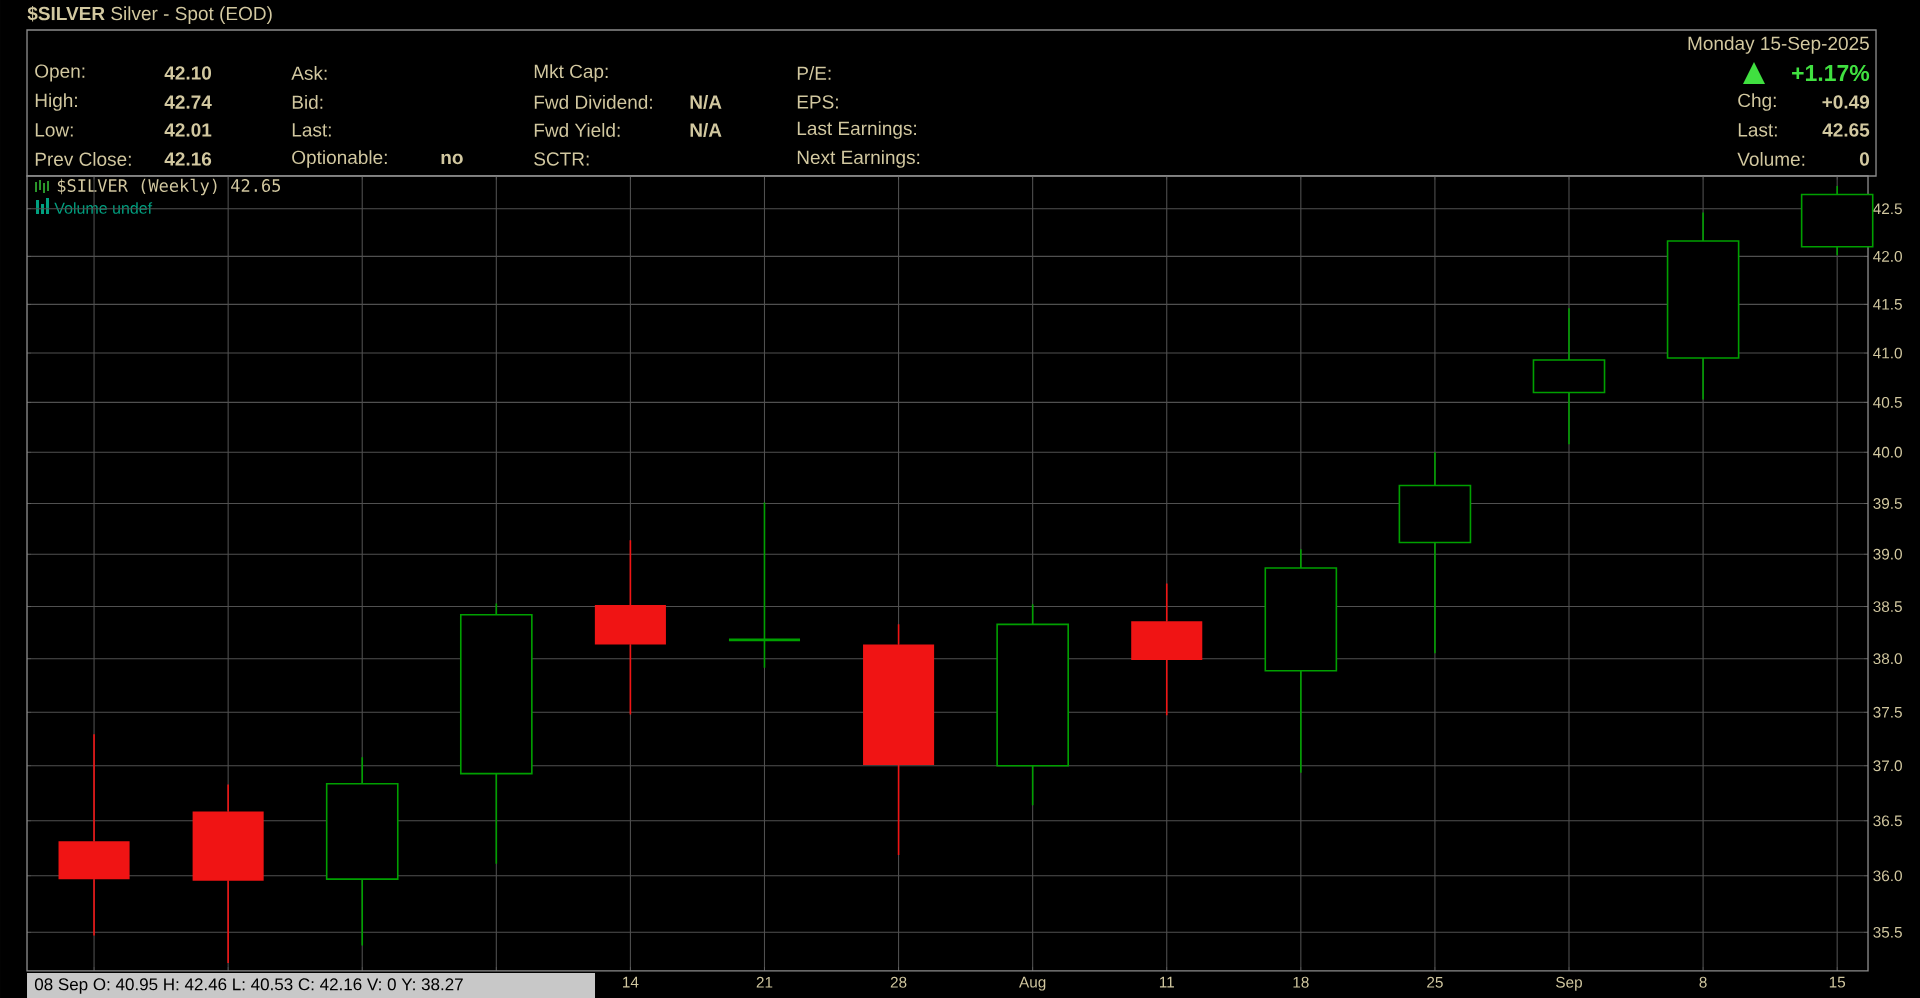 The height and width of the screenshot is (998, 1920). Describe the element at coordinates (188, 73) in the screenshot. I see `text: 42.10` at that location.